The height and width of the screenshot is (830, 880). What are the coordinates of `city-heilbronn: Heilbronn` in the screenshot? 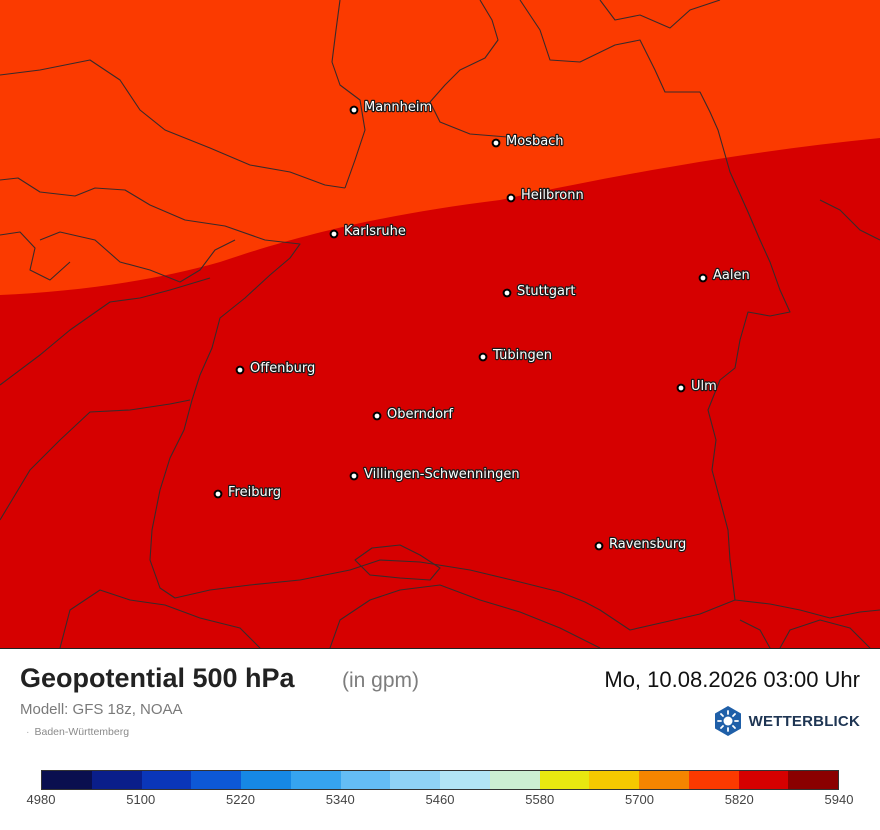 It's located at (545, 195).